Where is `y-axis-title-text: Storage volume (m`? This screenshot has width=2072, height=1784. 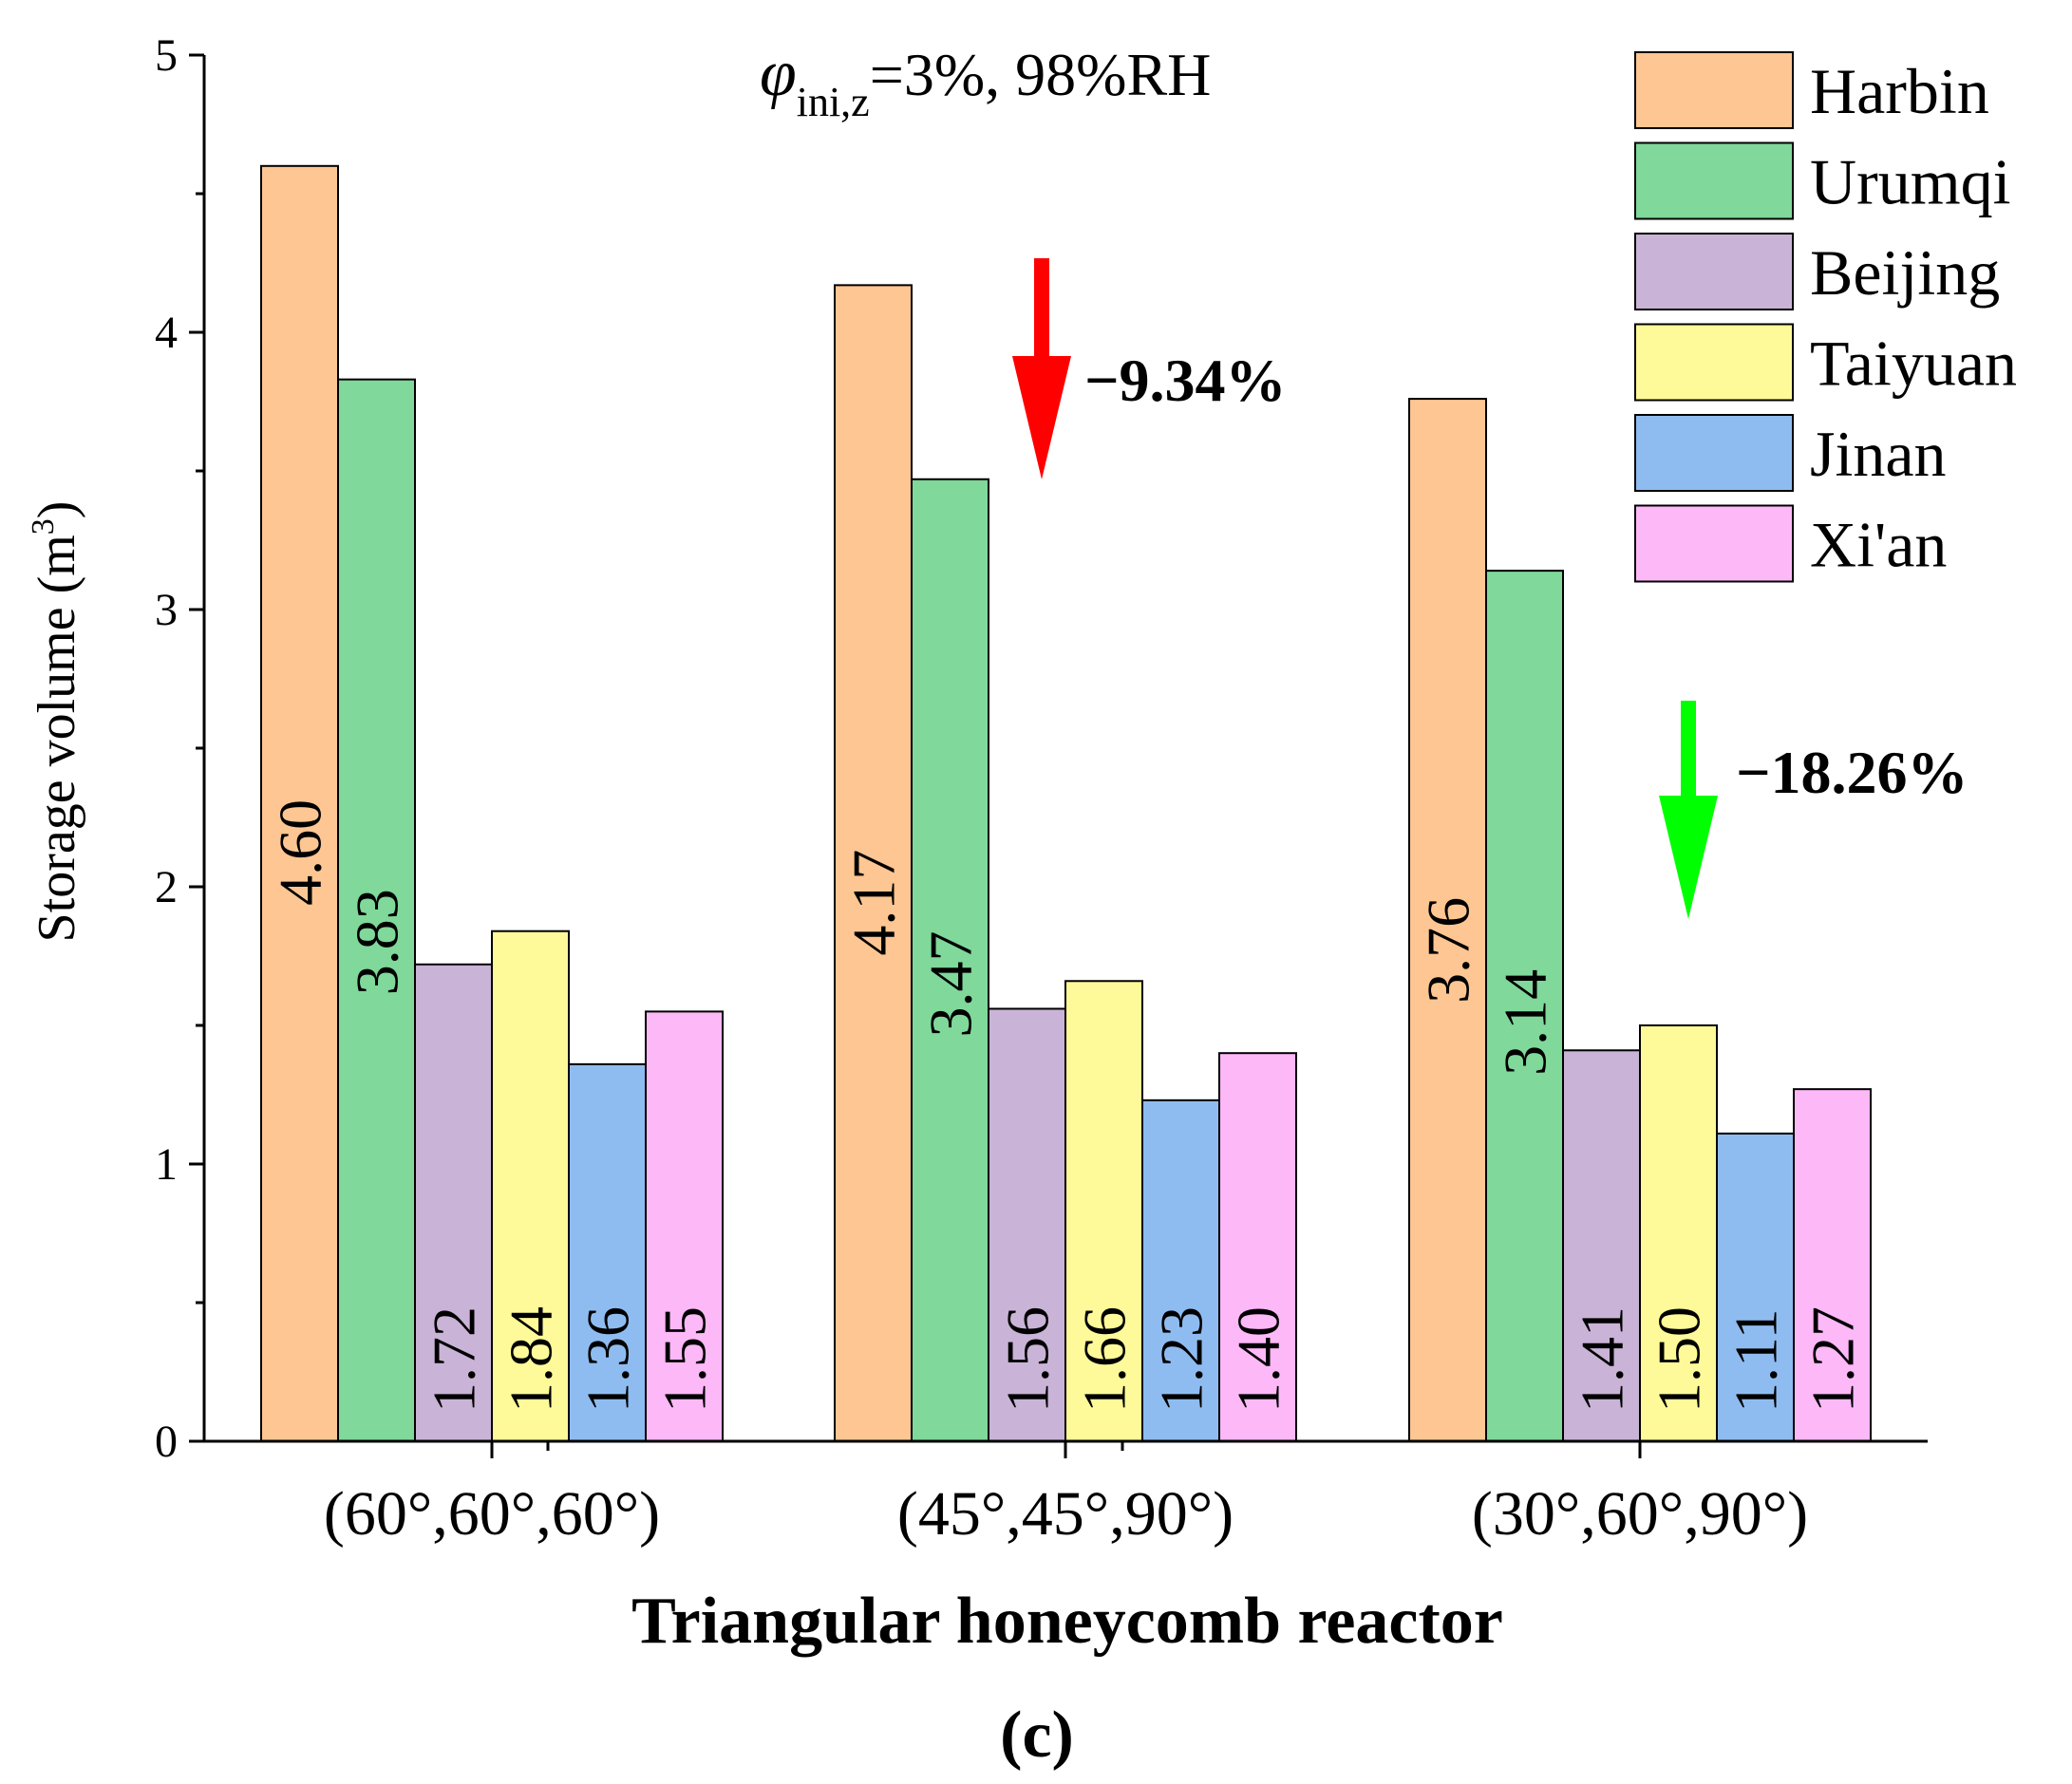 y-axis-title-text: Storage volume (m is located at coordinates (57, 738).